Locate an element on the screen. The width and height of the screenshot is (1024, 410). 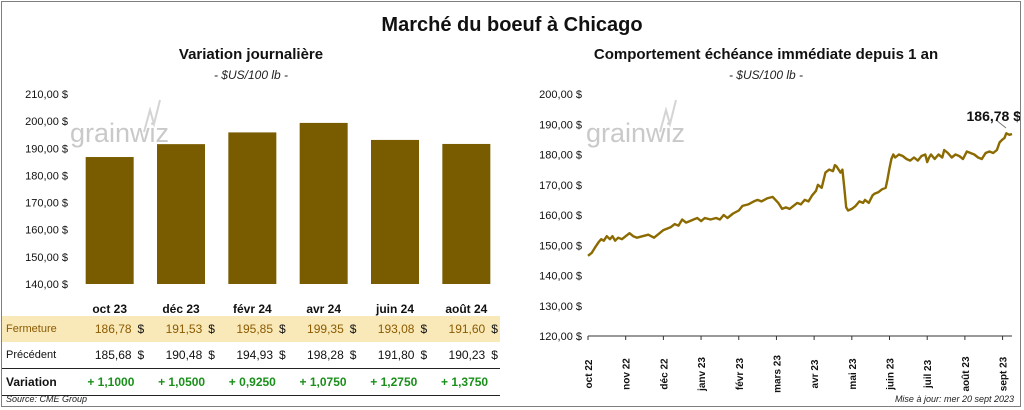
x-tick-label: sept 23 is located at coordinates (1004, 373).